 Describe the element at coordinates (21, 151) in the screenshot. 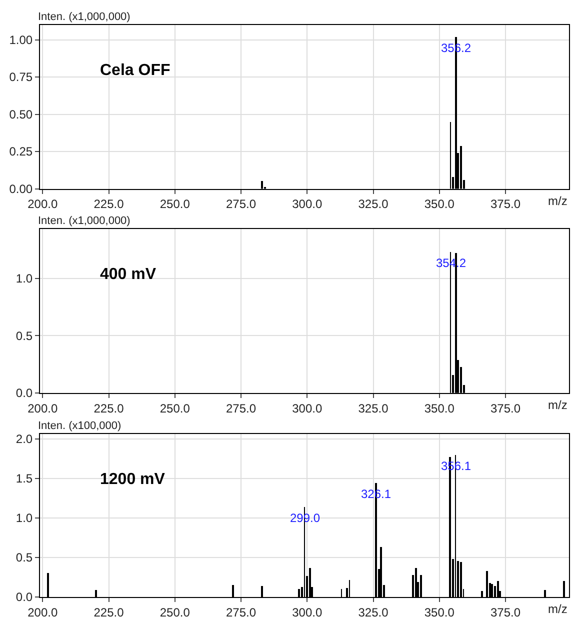

I see `y-tick-label: 0.25` at that location.